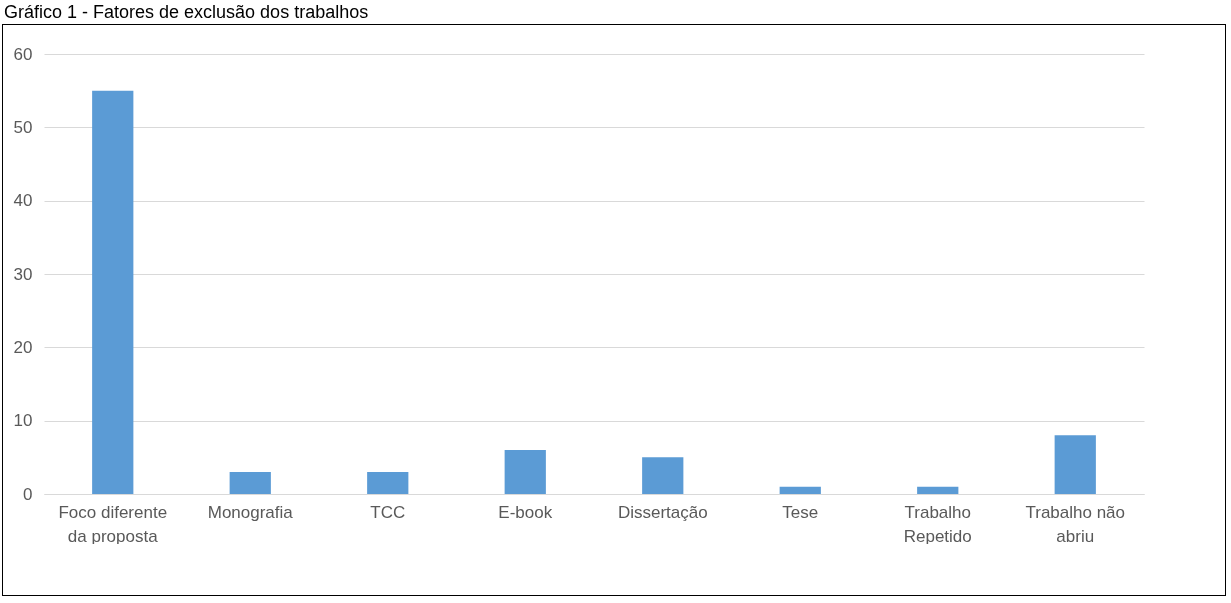  Describe the element at coordinates (525, 512) in the screenshot. I see `x-tick-label: E-book` at that location.